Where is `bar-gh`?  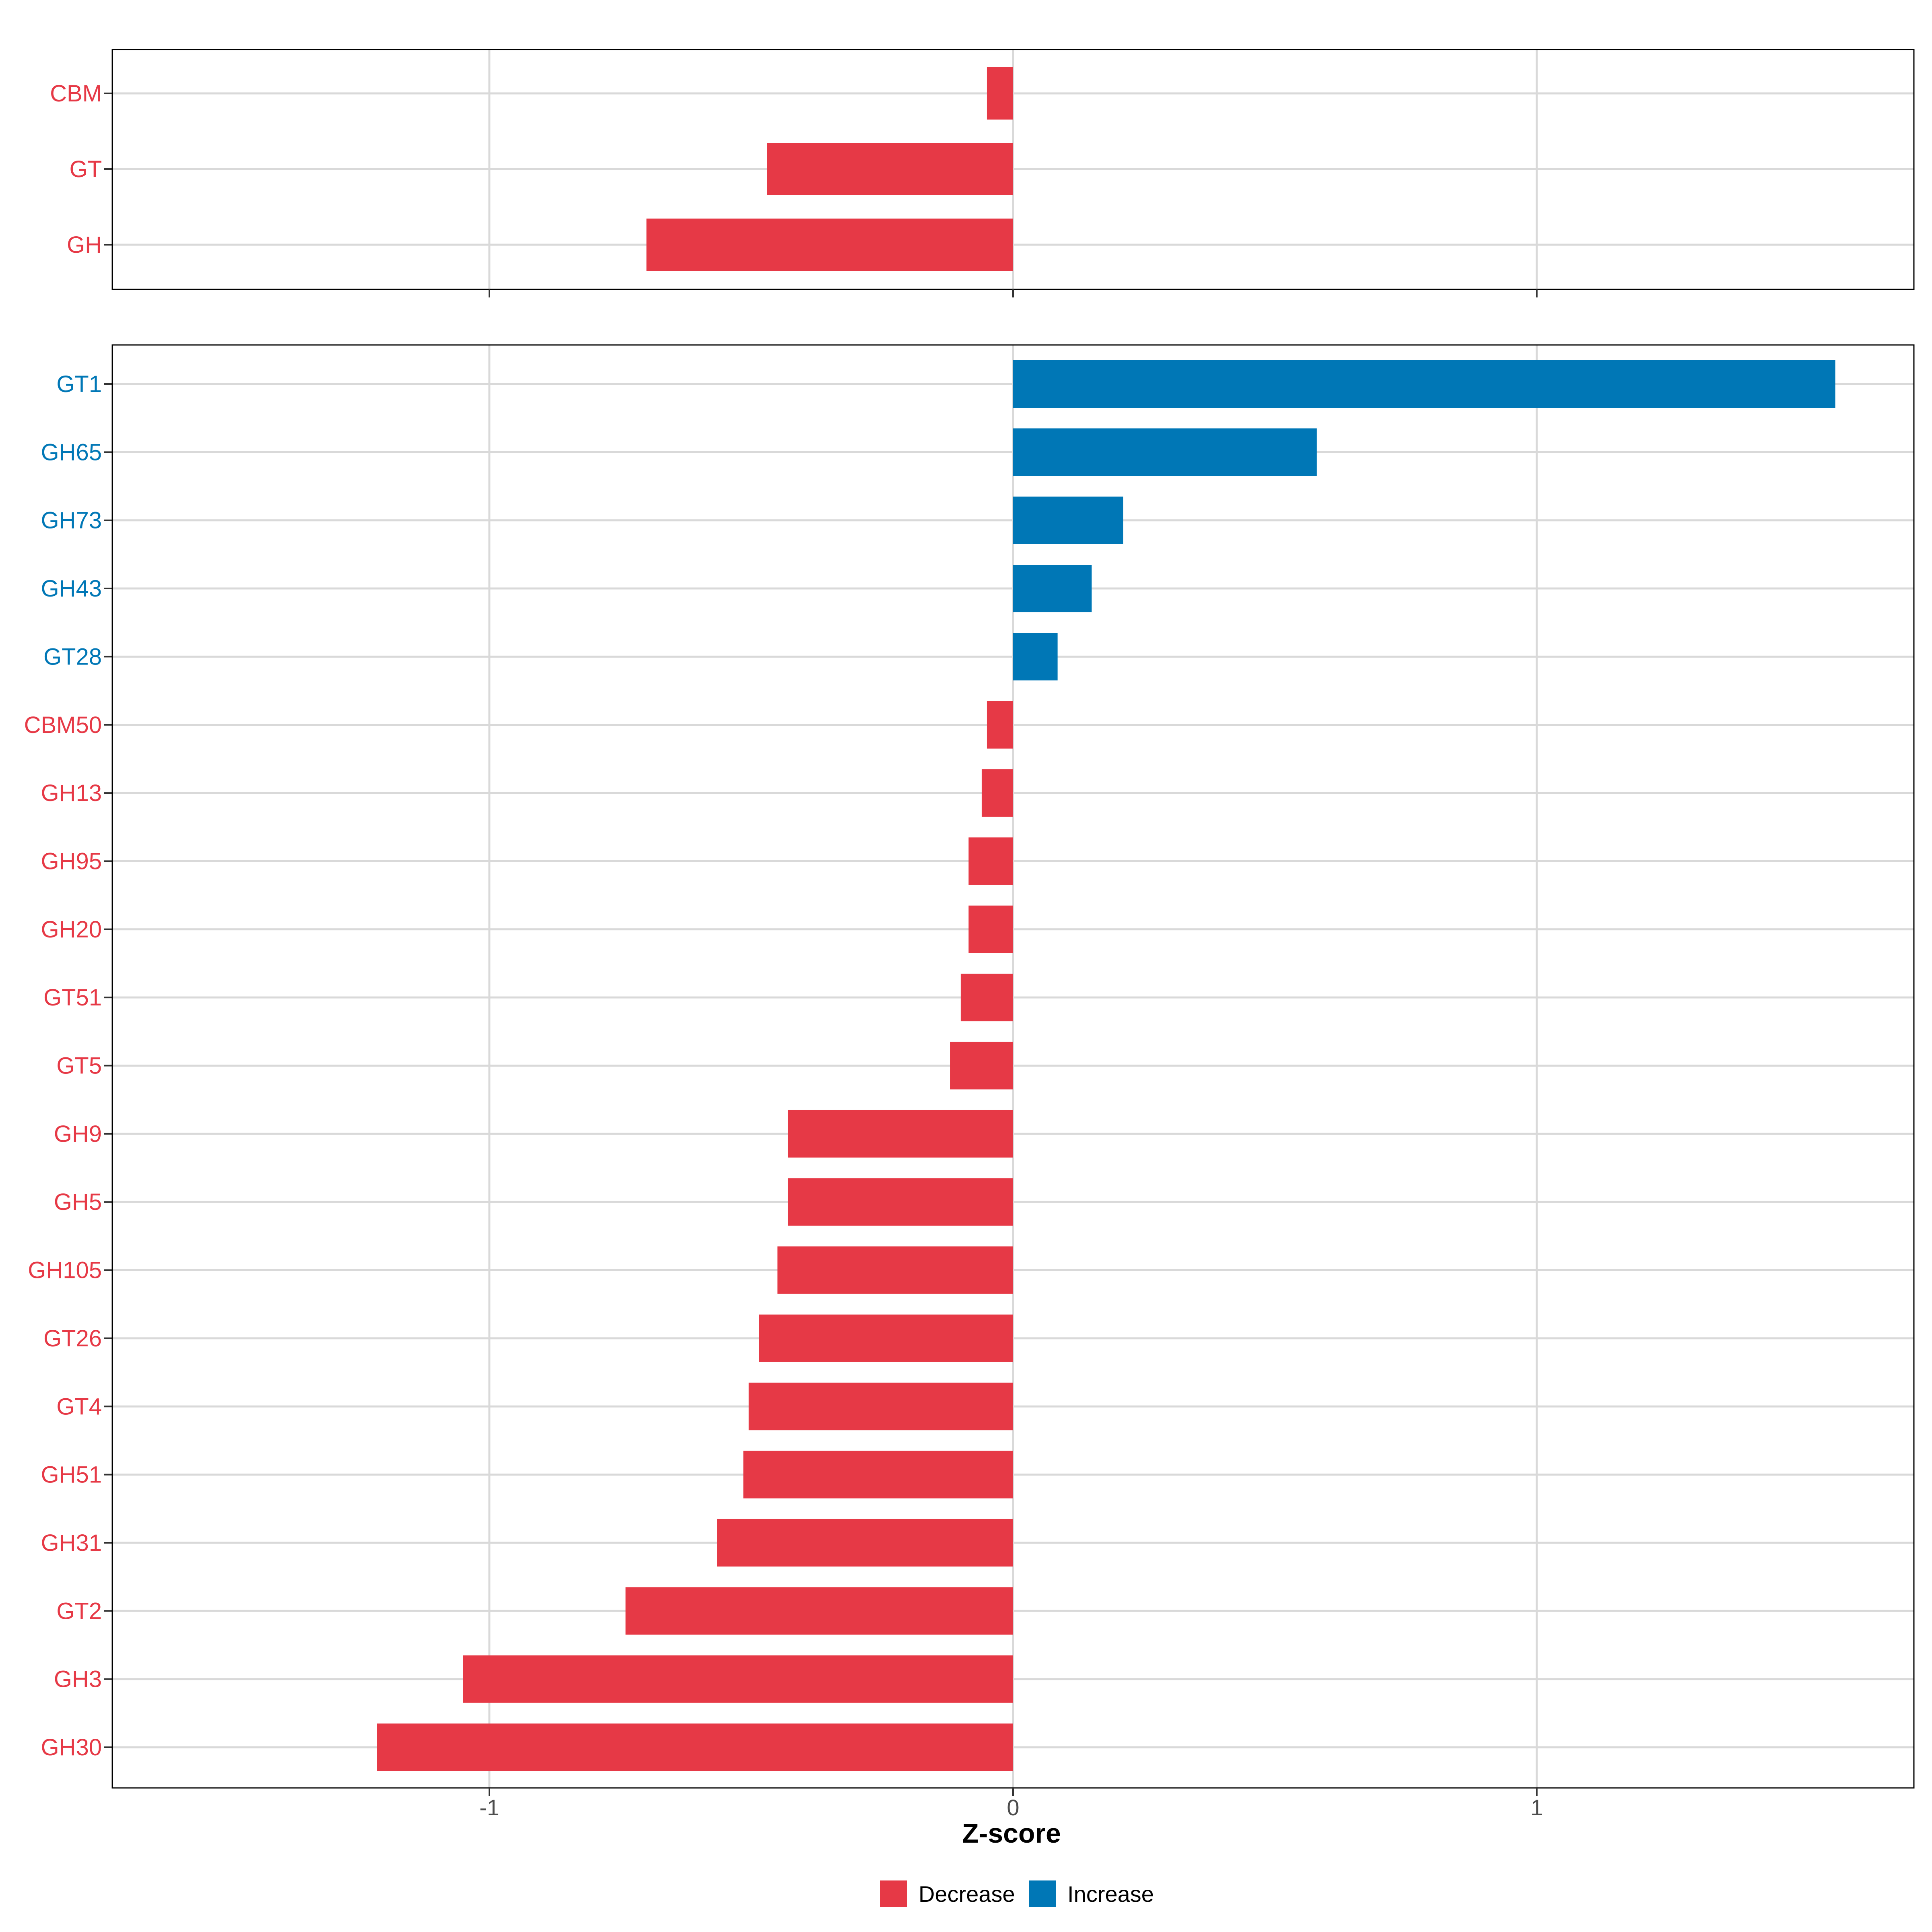 bar-gh is located at coordinates (829, 245).